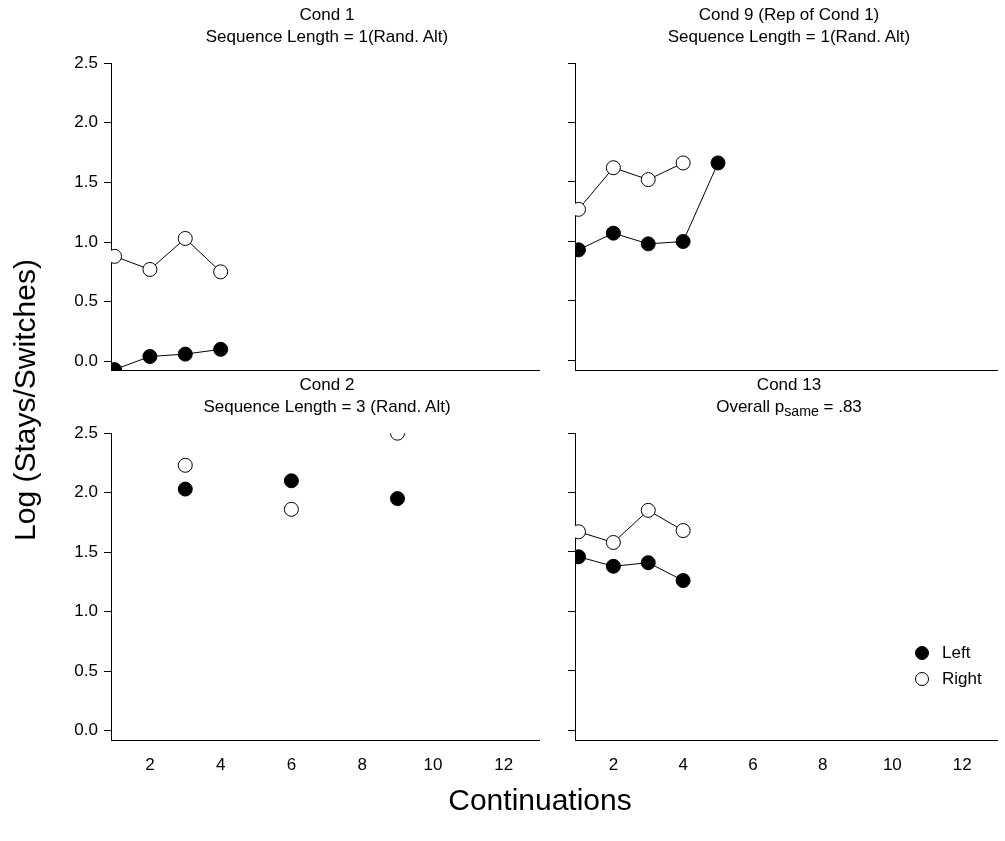  What do you see at coordinates (789, 14) in the screenshot?
I see `chart-title: Cond 9 (Rep of Cond 1)` at bounding box center [789, 14].